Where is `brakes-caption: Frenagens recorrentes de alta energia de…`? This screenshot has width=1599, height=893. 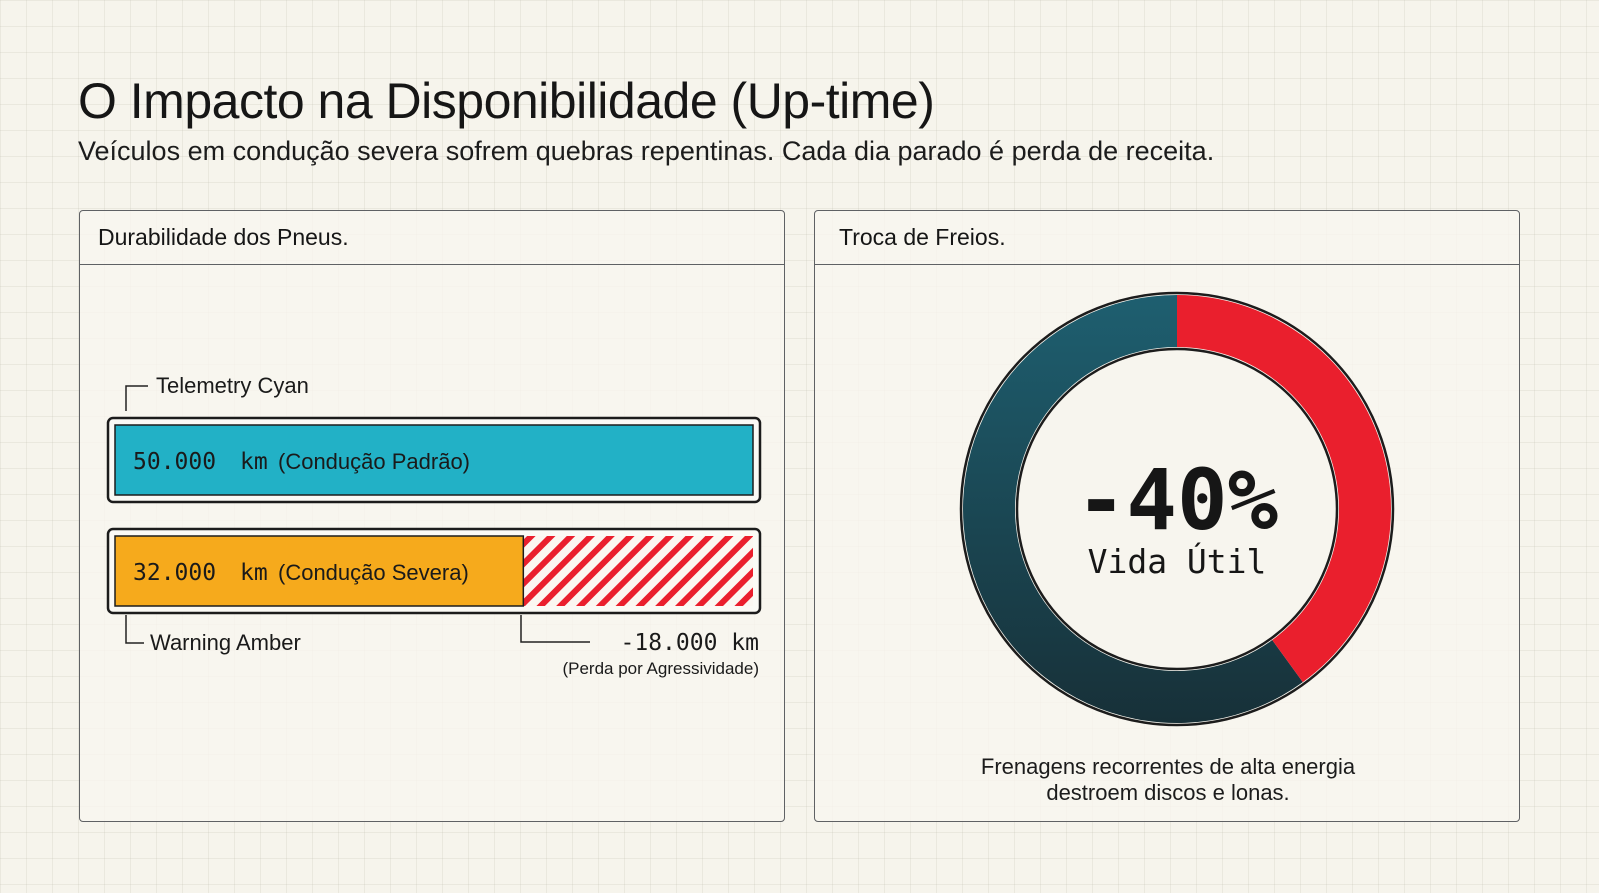
brakes-caption: Frenagens recorrentes de alta energia de… is located at coordinates (1168, 780).